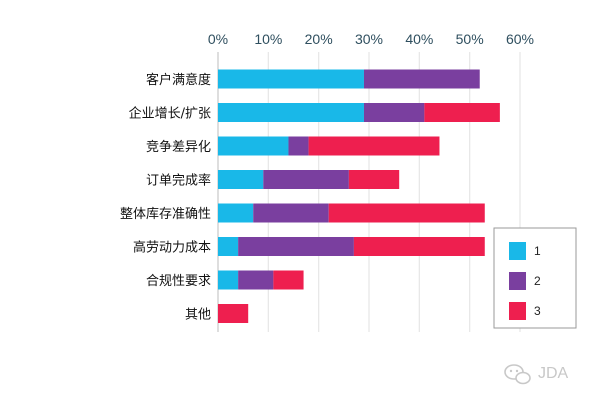 This screenshot has width=600, height=400. Describe the element at coordinates (165, 214) in the screenshot. I see `category-label: 整体库存准确性` at that location.